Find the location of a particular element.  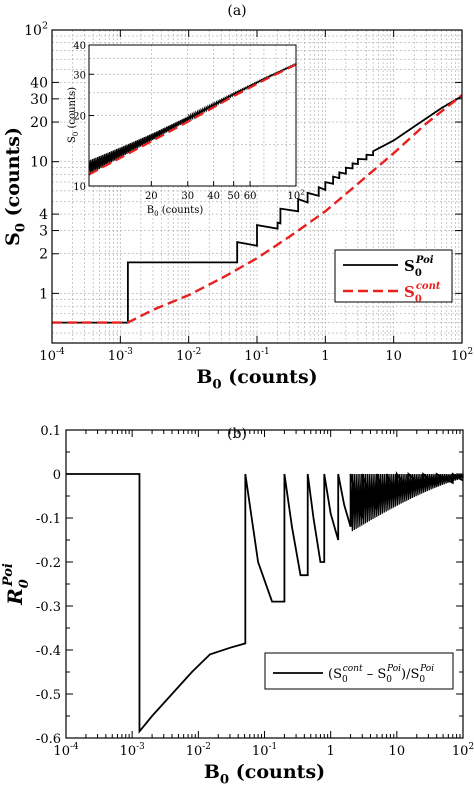

panel-b-x-axis-title: B0 (counts) is located at coordinates (264, 773).